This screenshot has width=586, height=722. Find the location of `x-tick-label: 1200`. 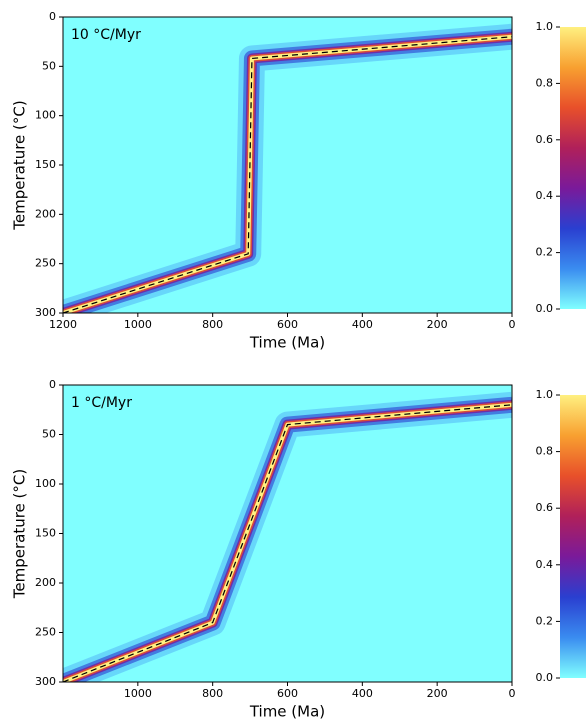

x-tick-label: 1200 is located at coordinates (63, 324).